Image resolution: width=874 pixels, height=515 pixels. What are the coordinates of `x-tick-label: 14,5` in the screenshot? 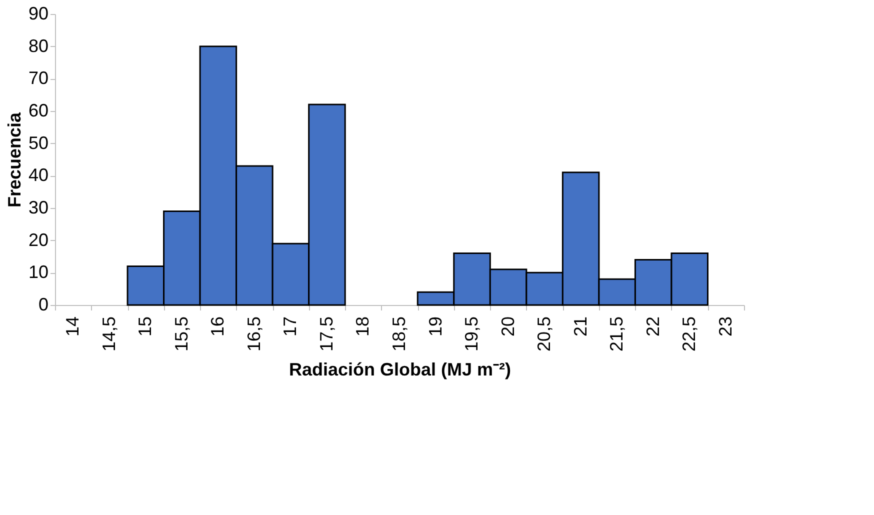 It's located at (108, 334).